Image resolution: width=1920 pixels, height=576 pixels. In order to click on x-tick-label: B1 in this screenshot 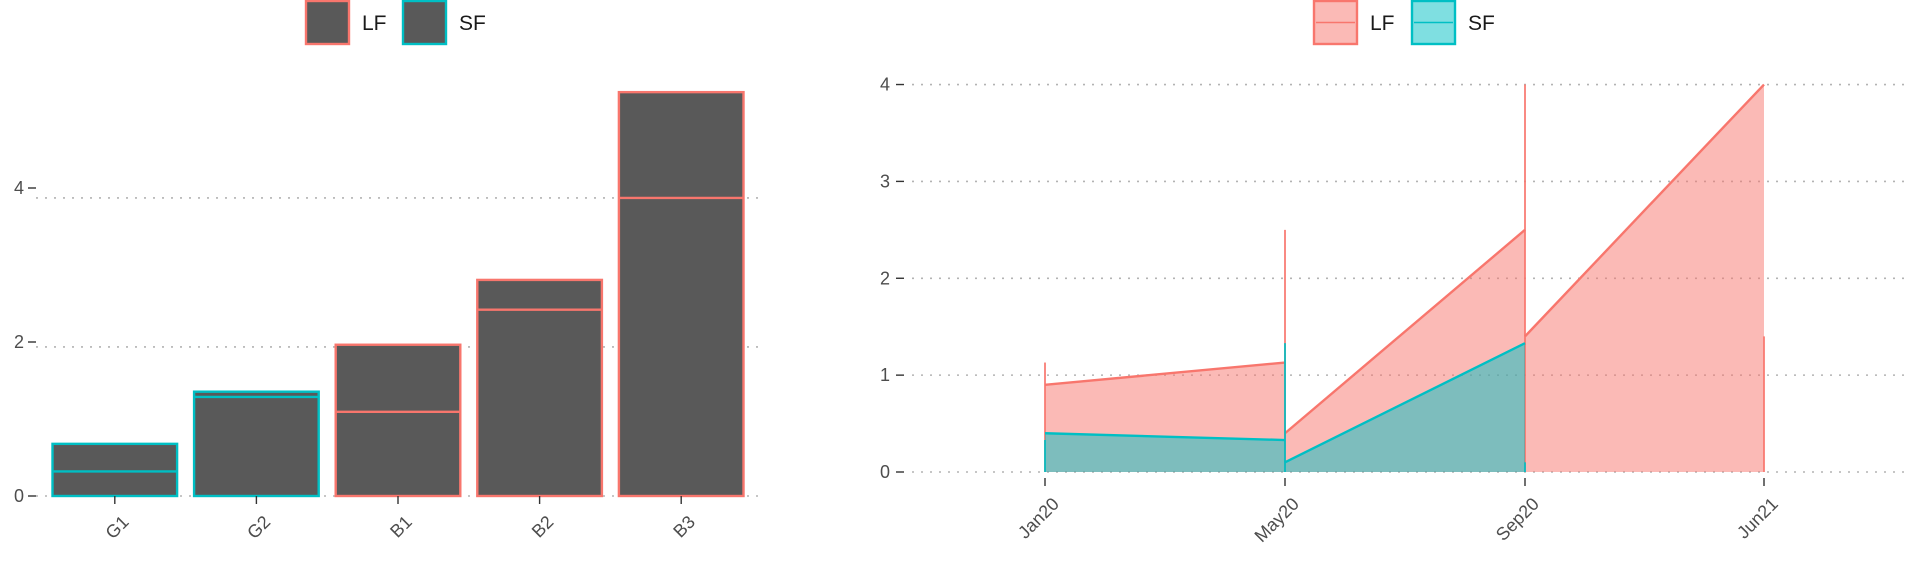, I will do `click(401, 527)`.